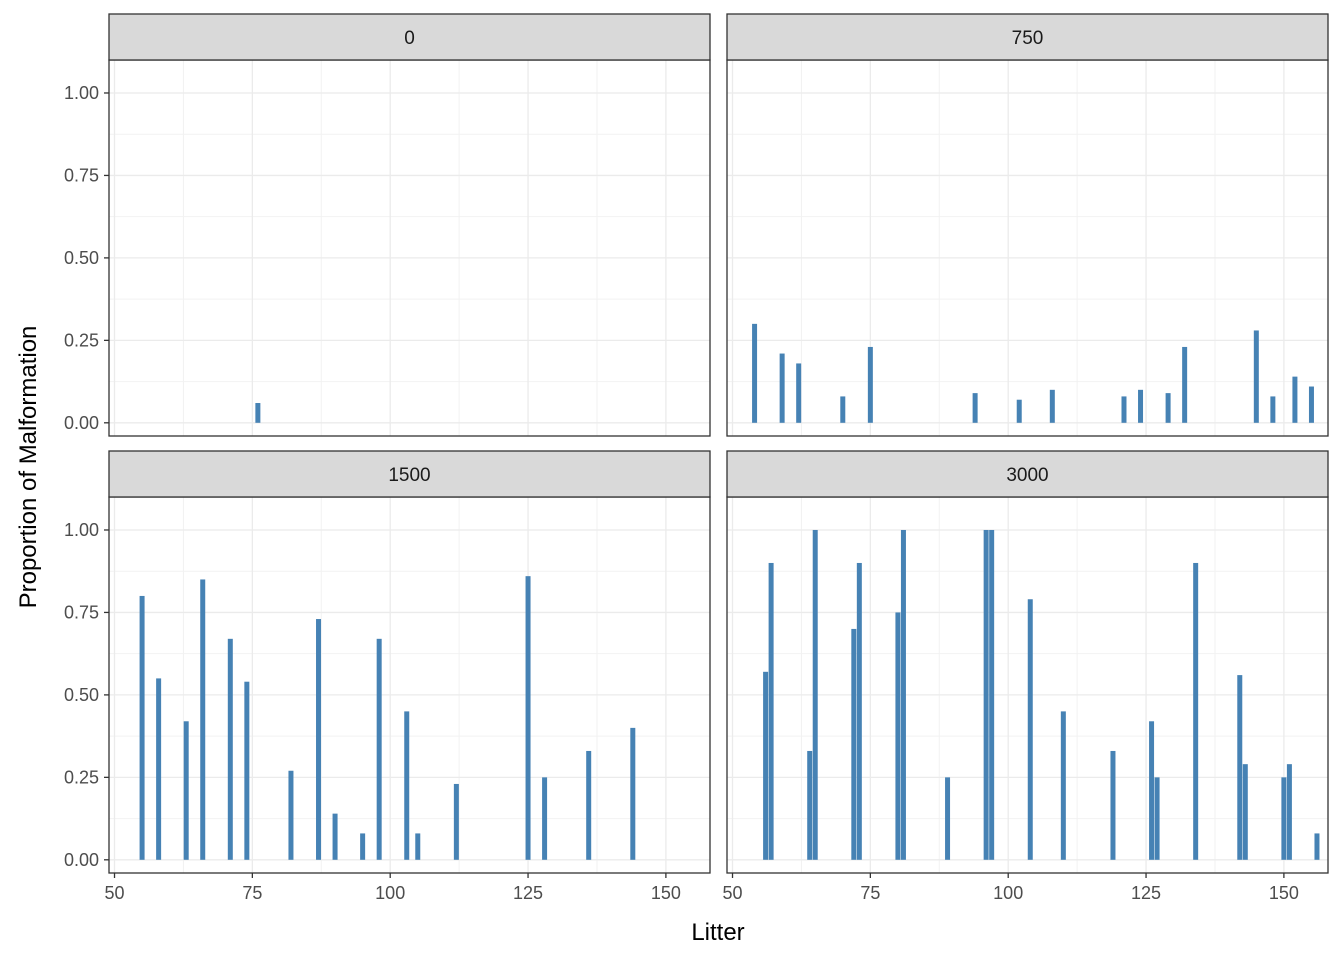 The width and height of the screenshot is (1344, 960). I want to click on facet-strip-label: 1500, so click(409, 475).